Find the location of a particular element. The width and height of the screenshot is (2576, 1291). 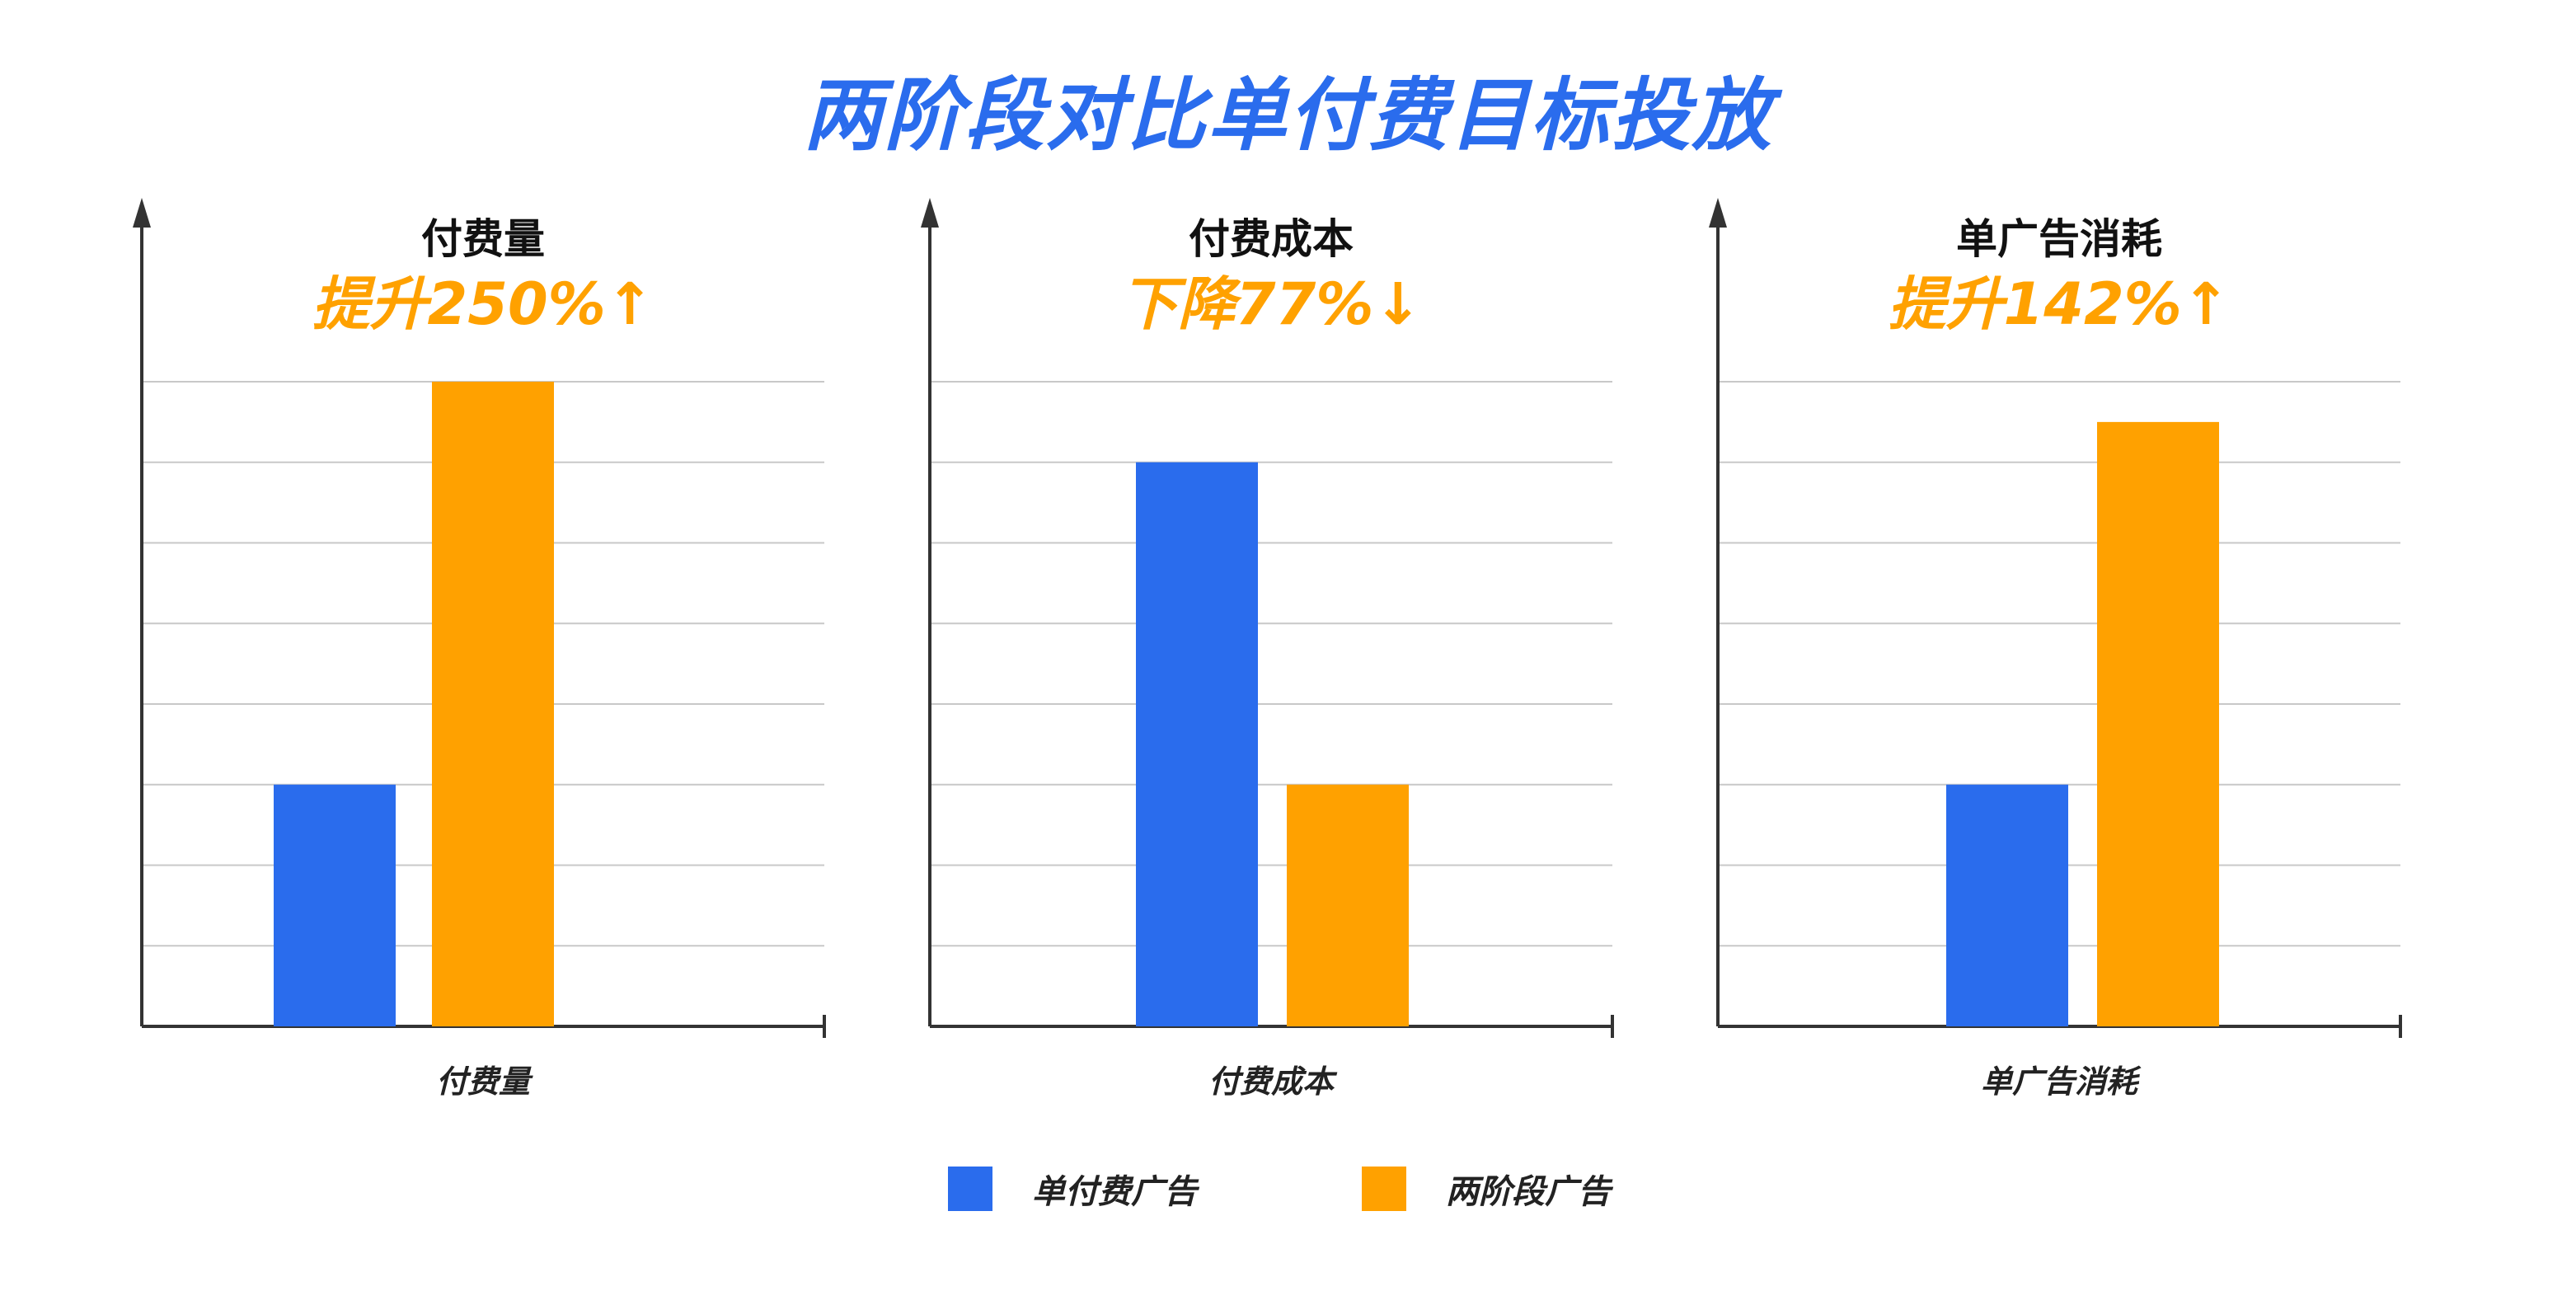

panel-subtitle: 下降77%↓ is located at coordinates (1271, 304).